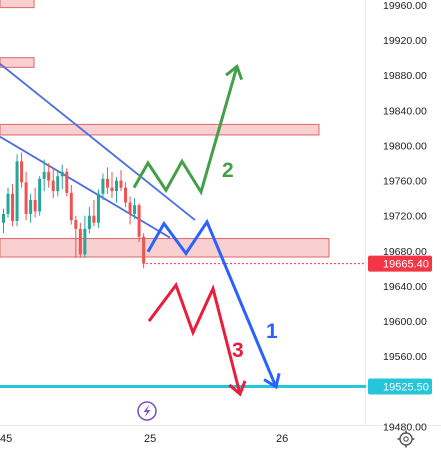  Describe the element at coordinates (238, 350) in the screenshot. I see `scenario-label-3: 3` at that location.